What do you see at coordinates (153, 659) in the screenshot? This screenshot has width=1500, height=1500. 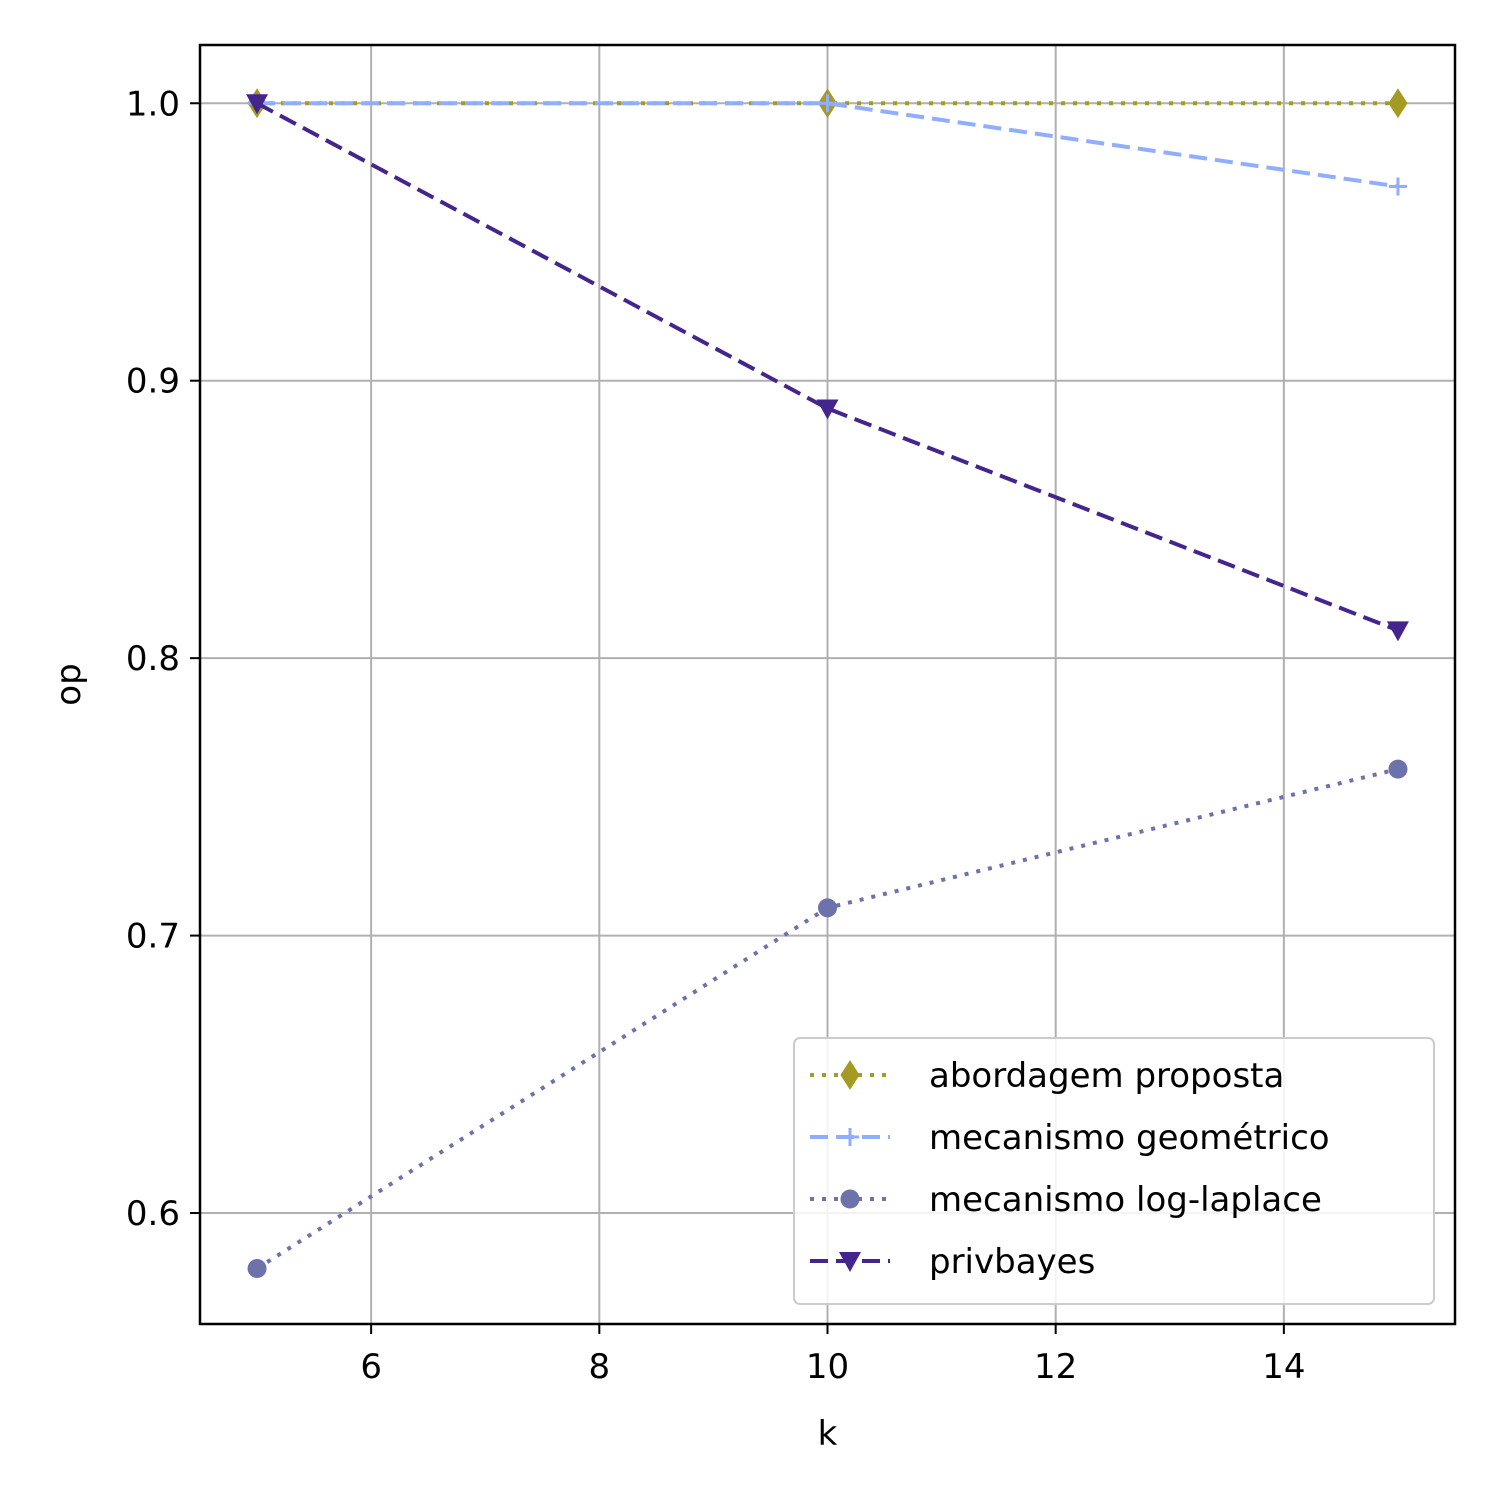 I see `y-tick-label: 0.8` at bounding box center [153, 659].